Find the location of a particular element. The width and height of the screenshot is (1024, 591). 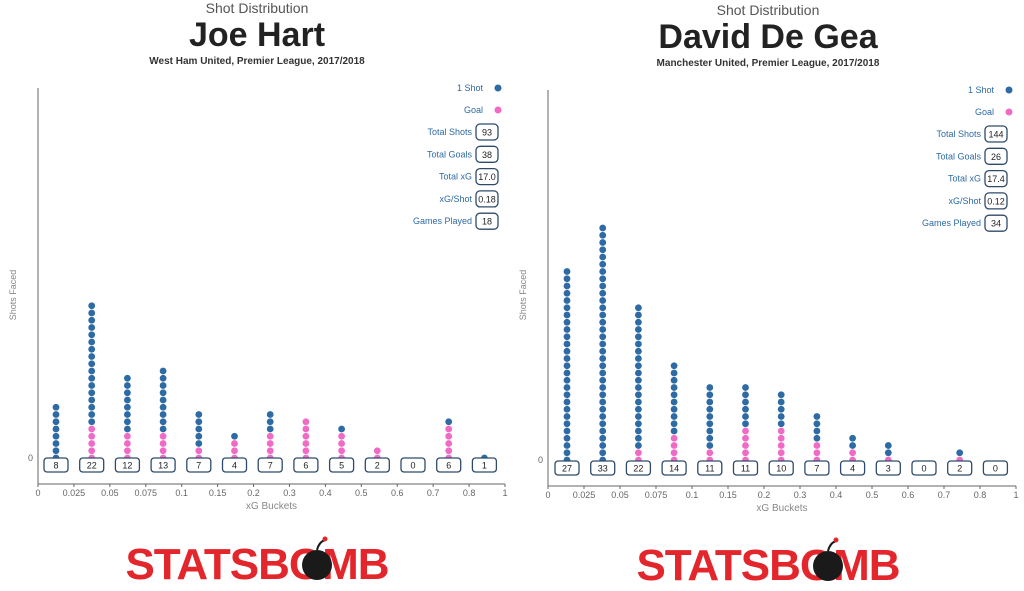

legend-label-shot: 1 Shot is located at coordinates (981, 90).